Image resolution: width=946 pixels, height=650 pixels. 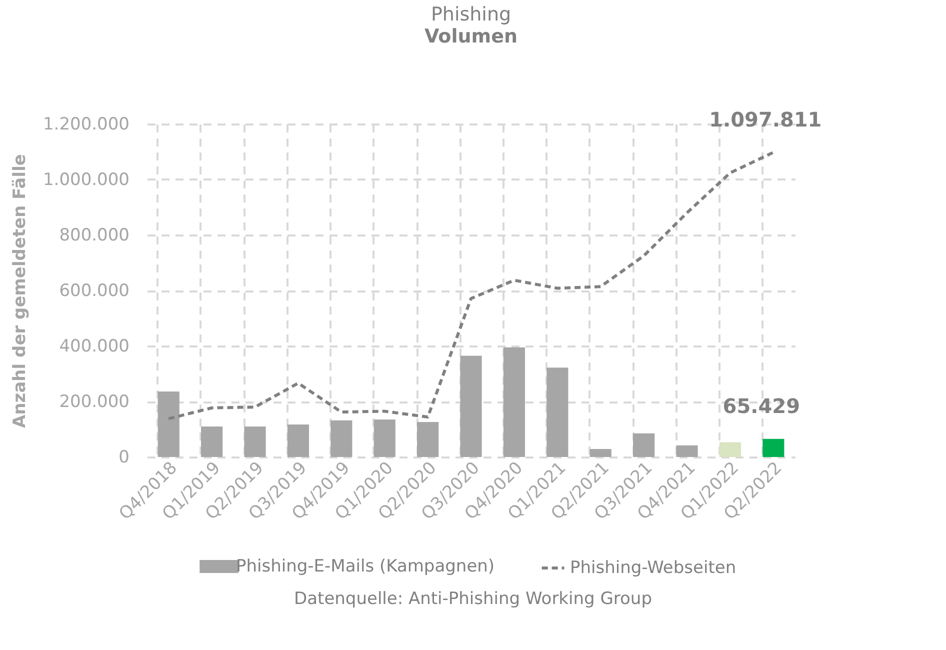 I want to click on y-axis-title: Anzahl der gemeldeten Fälle, so click(x=20, y=291).